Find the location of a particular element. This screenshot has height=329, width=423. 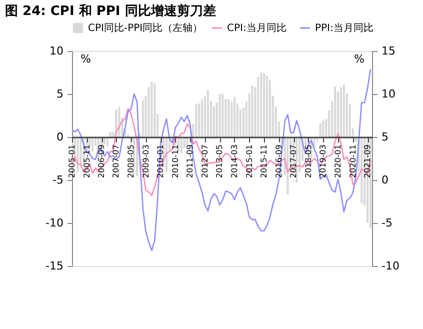

x-tick-label: 2020-11 is located at coordinates (353, 161).